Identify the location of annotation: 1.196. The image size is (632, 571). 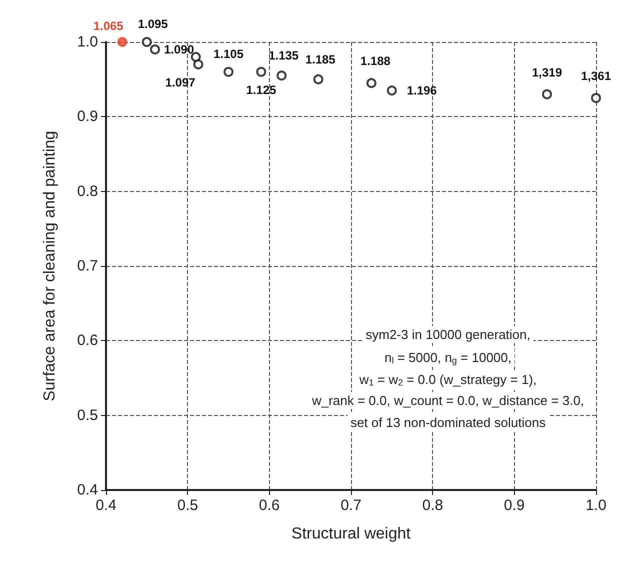
(422, 91).